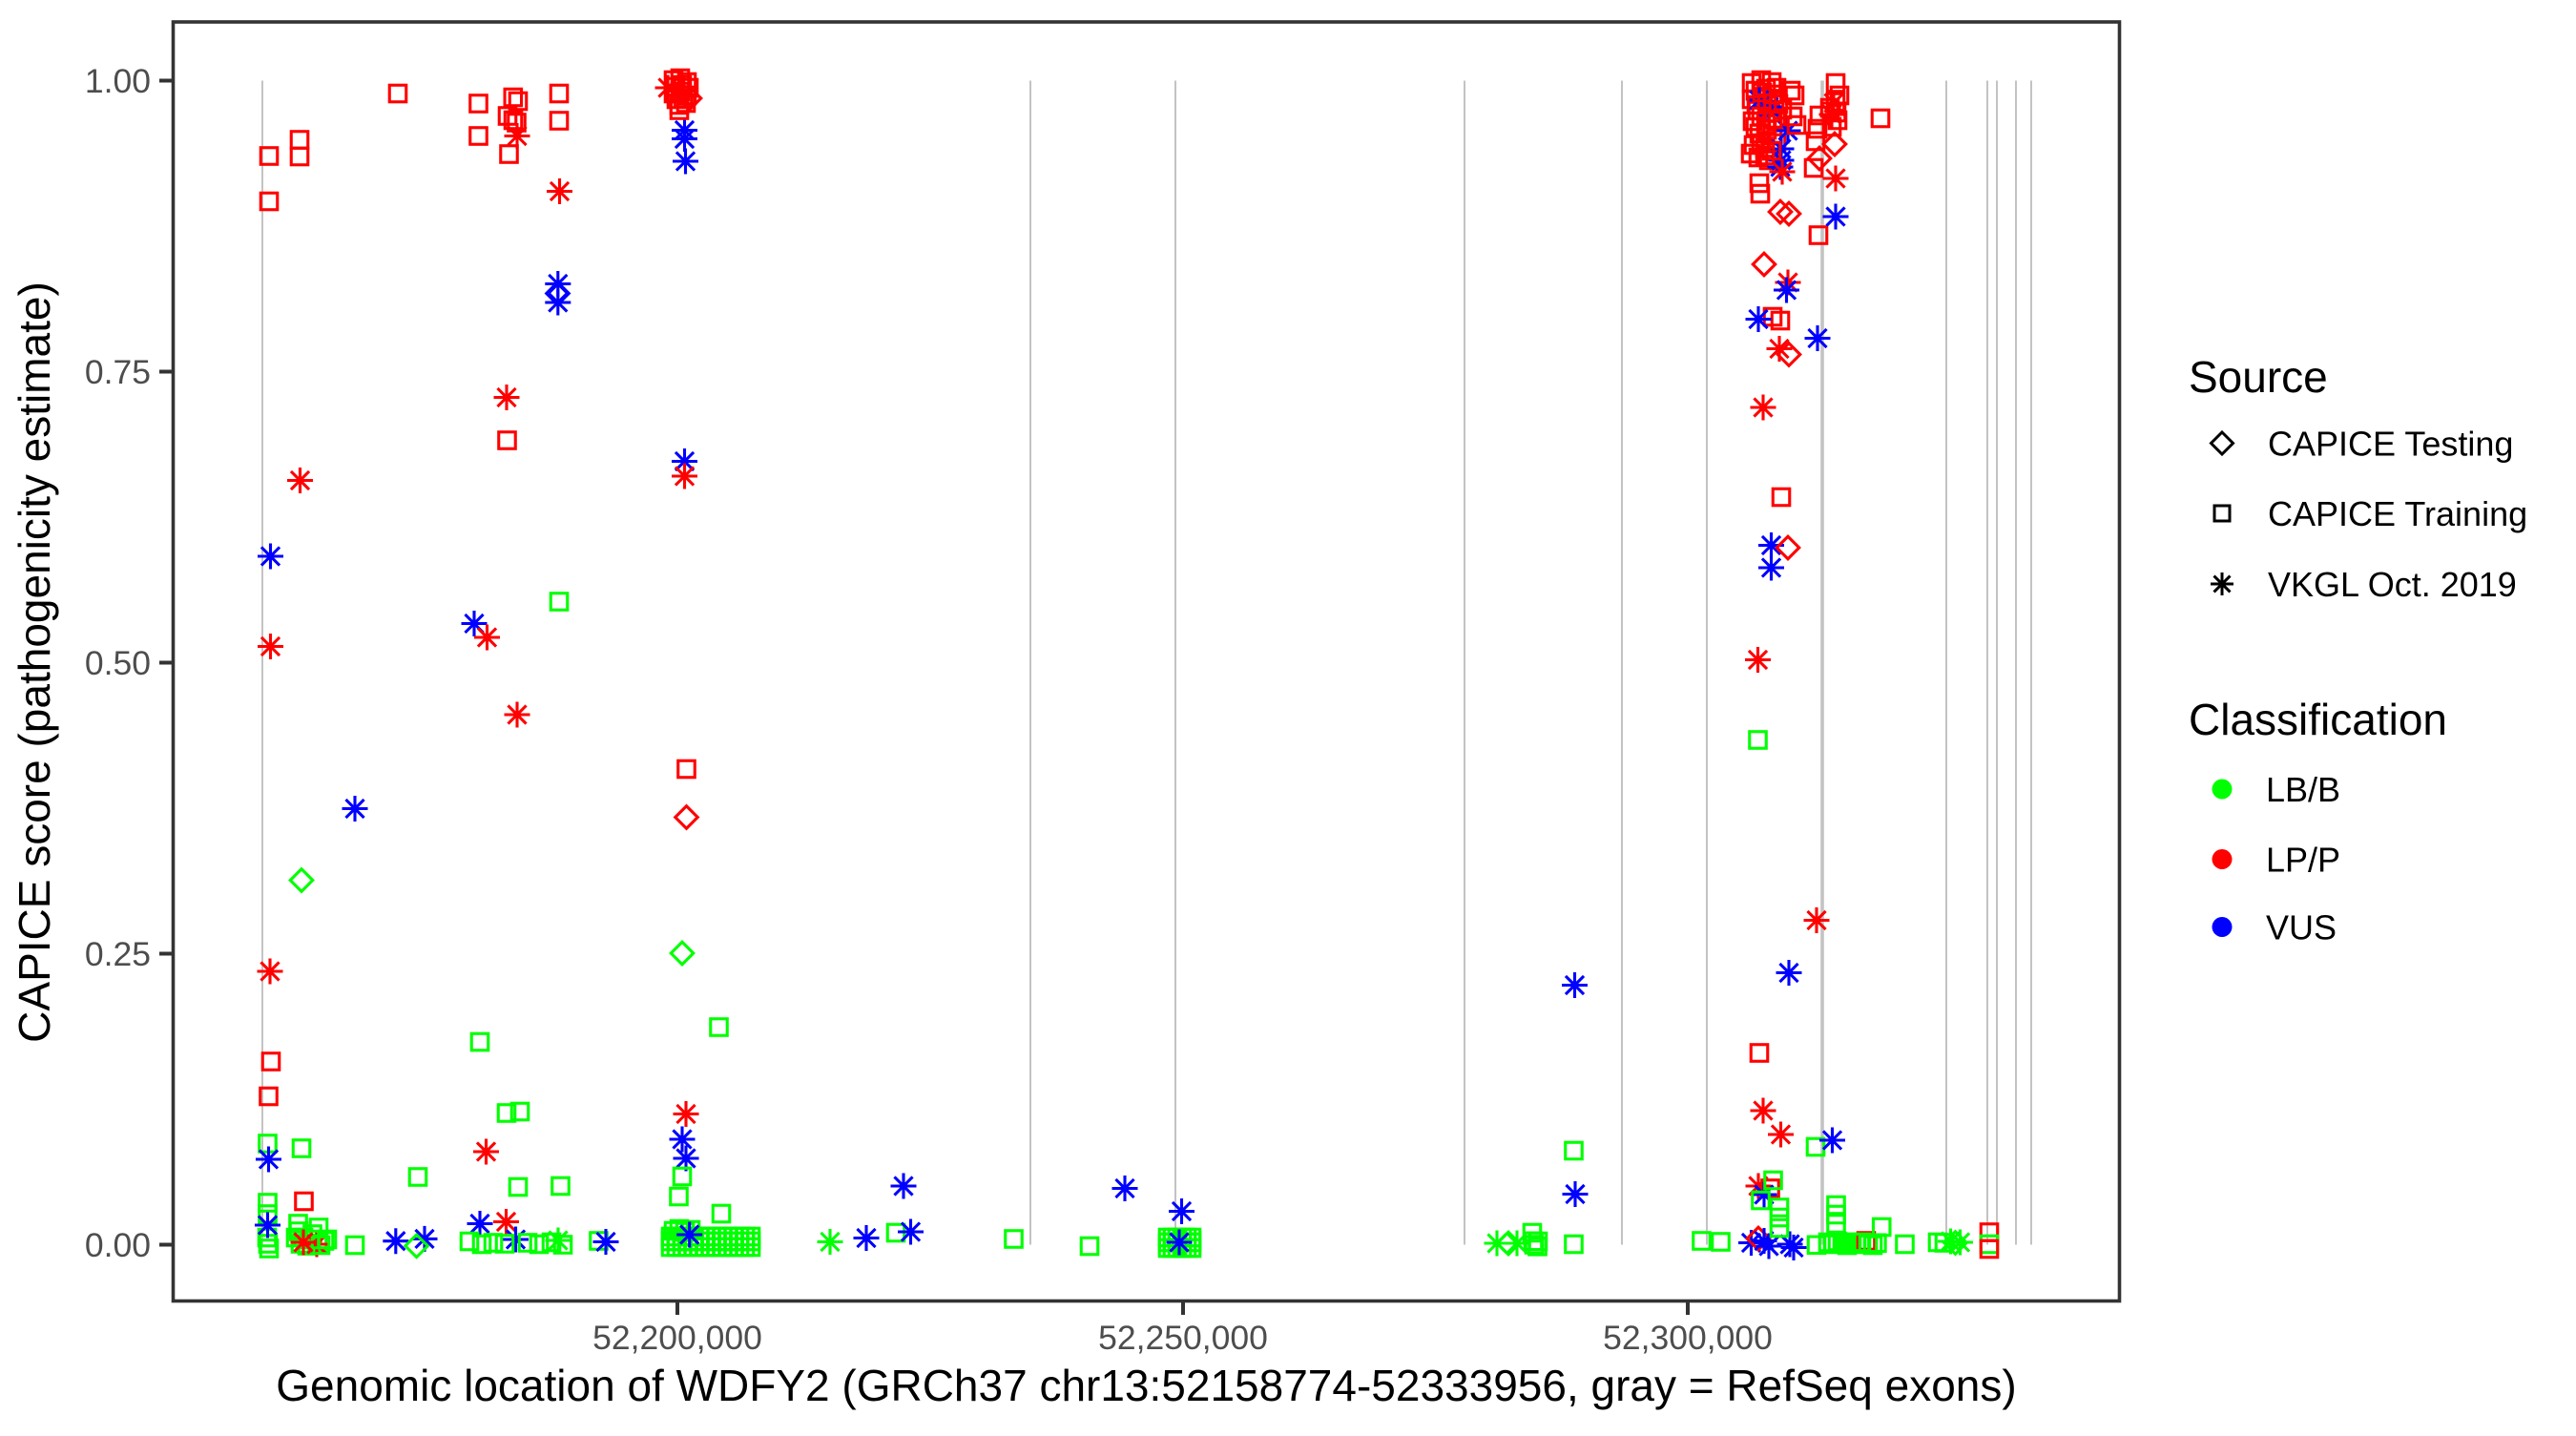 The height and width of the screenshot is (1436, 2576). I want to click on svg-text: 1.00, so click(118, 81).